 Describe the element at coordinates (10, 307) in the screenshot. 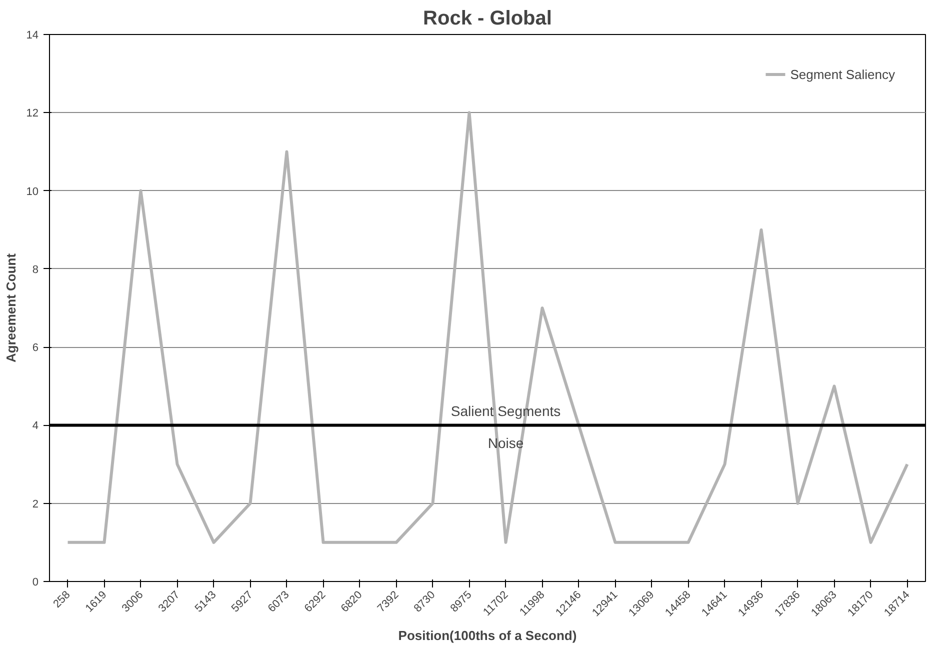

I see `y-axis-title: Agreement Count` at that location.